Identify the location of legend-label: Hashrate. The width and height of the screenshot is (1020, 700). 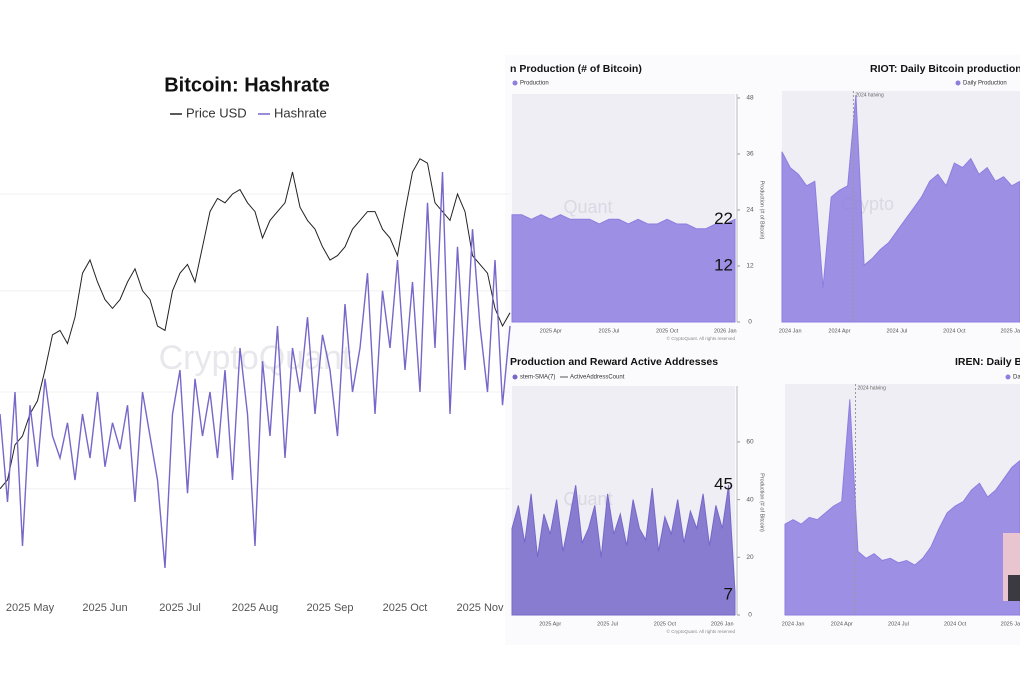
(300, 112).